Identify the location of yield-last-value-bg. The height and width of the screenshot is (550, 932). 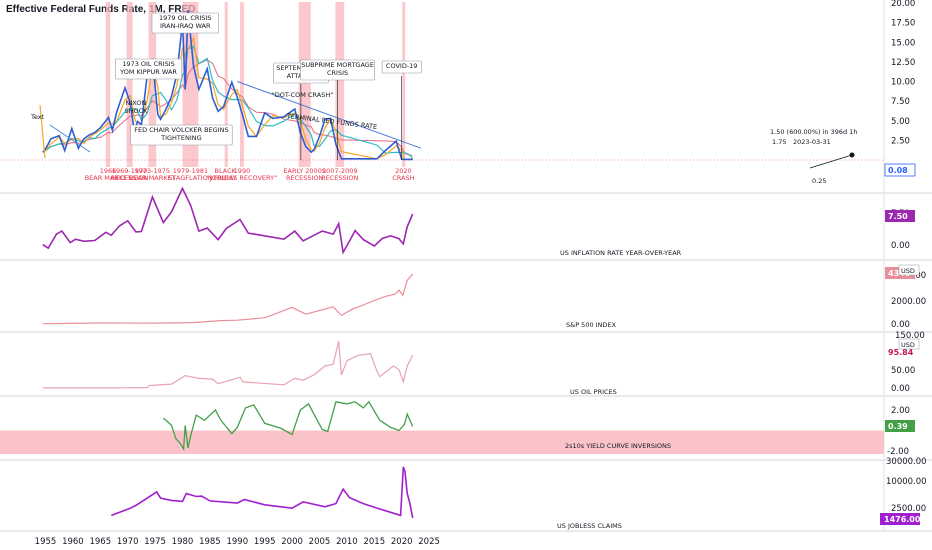
(900, 426).